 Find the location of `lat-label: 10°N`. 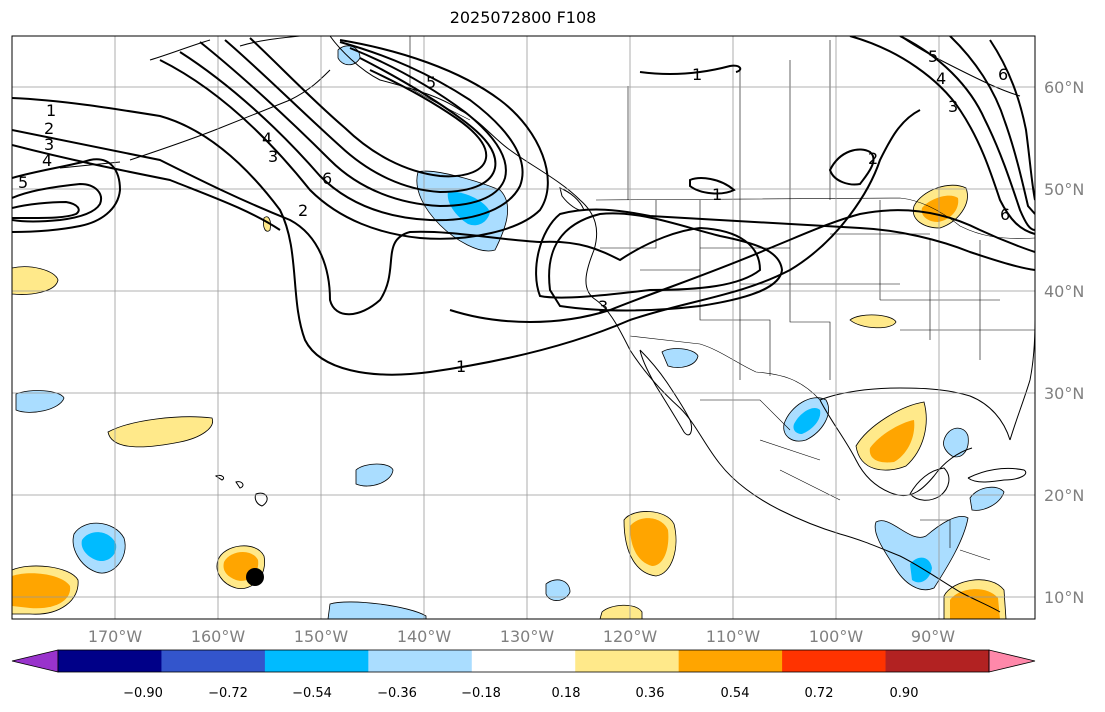

lat-label: 10°N is located at coordinates (1064, 597).